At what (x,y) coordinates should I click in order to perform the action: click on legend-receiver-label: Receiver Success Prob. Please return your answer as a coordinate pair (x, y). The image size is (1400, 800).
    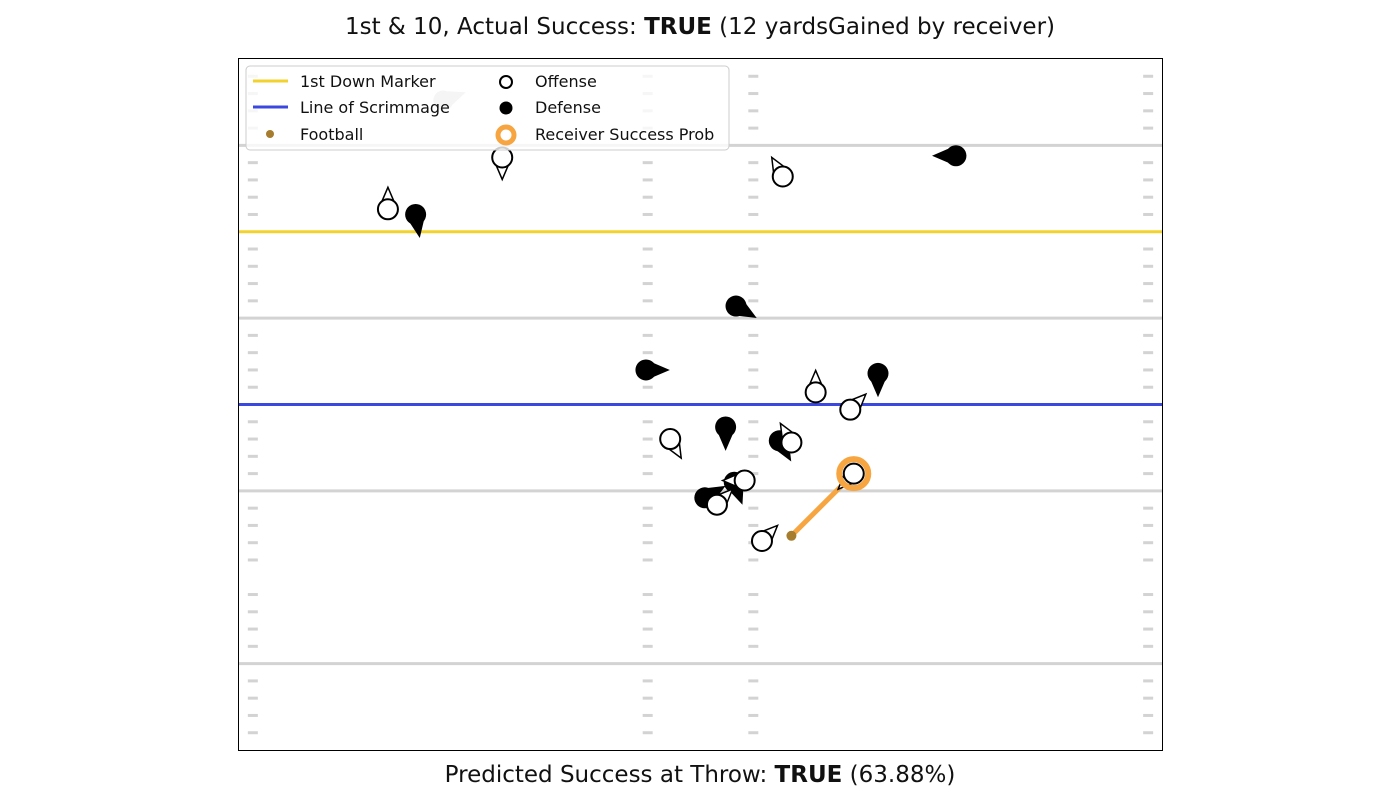
    Looking at the image, I should click on (624, 134).